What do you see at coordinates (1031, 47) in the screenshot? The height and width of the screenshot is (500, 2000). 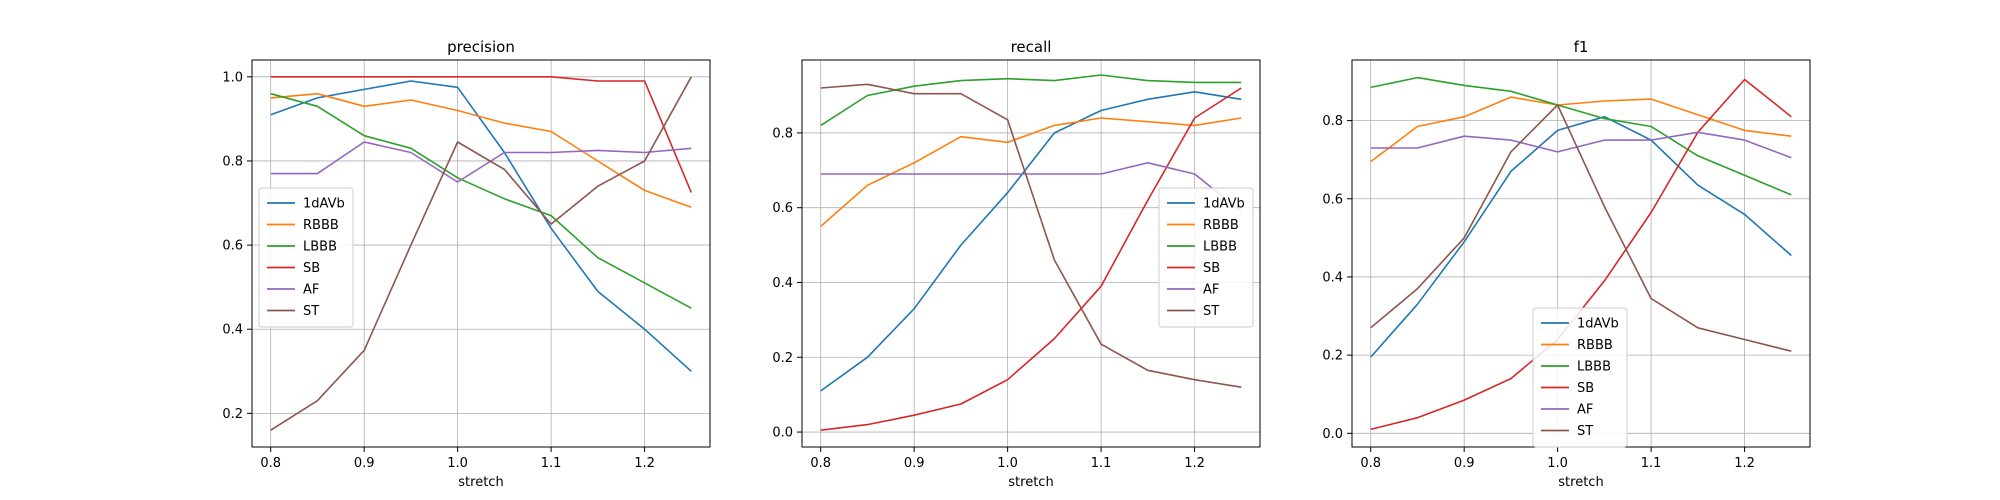 I see `chart-title: recall` at bounding box center [1031, 47].